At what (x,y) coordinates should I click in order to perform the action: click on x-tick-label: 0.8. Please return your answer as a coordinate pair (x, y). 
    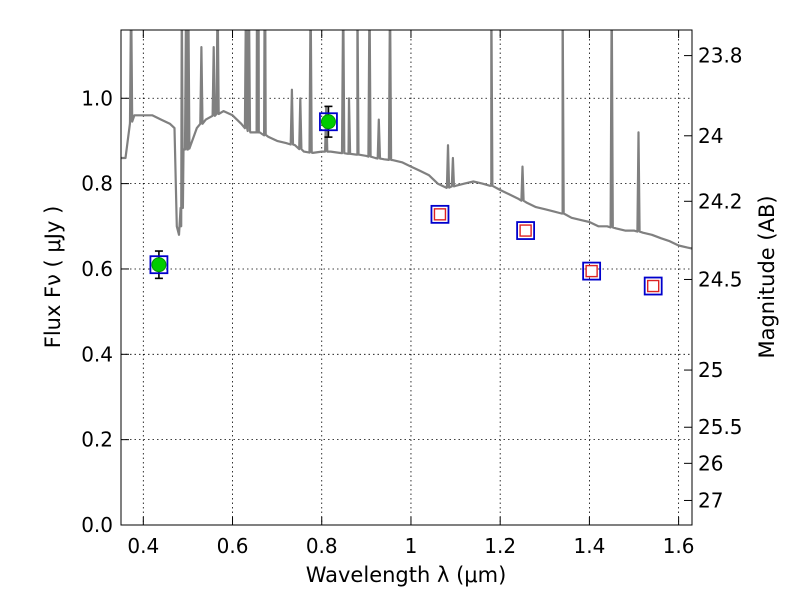
    Looking at the image, I should click on (322, 546).